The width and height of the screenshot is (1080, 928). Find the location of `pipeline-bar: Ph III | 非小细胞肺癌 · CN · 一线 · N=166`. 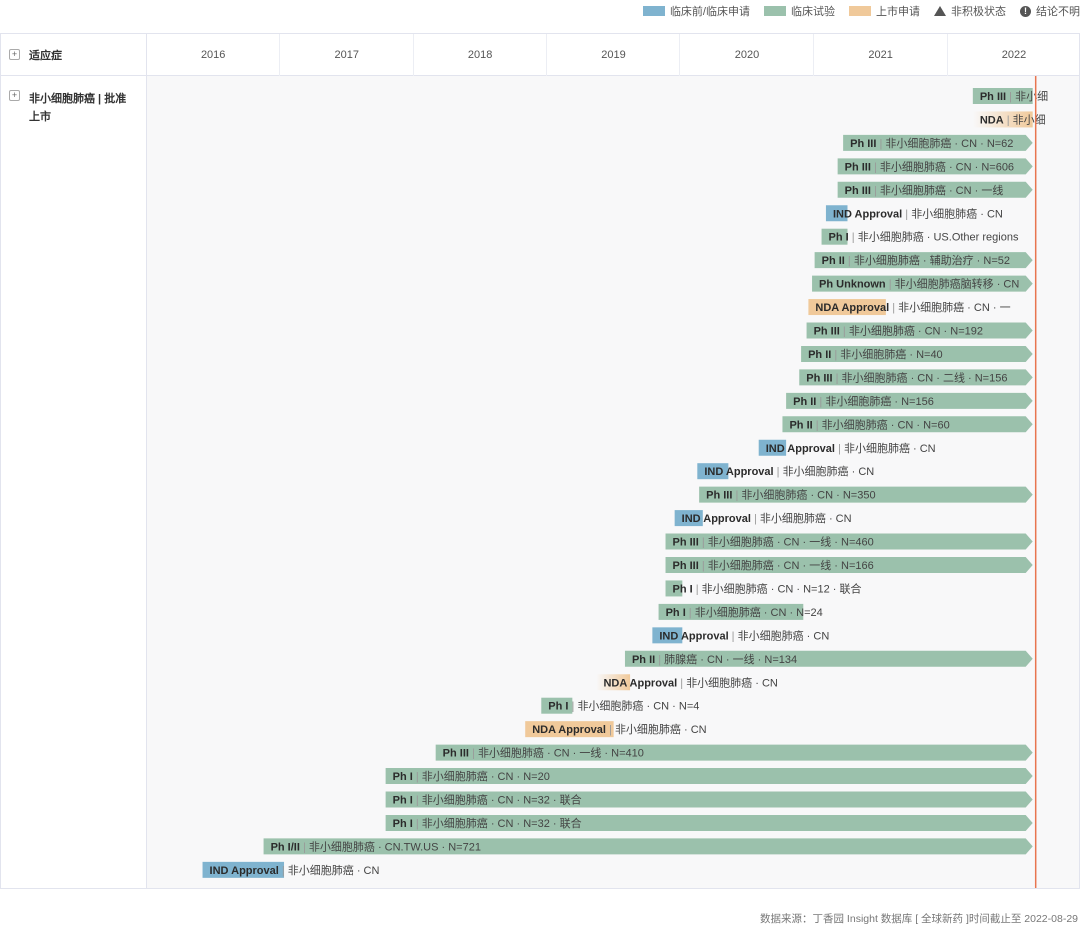

pipeline-bar: Ph III | 非小细胞肺癌 · CN · 一线 · N=166 is located at coordinates (849, 565).